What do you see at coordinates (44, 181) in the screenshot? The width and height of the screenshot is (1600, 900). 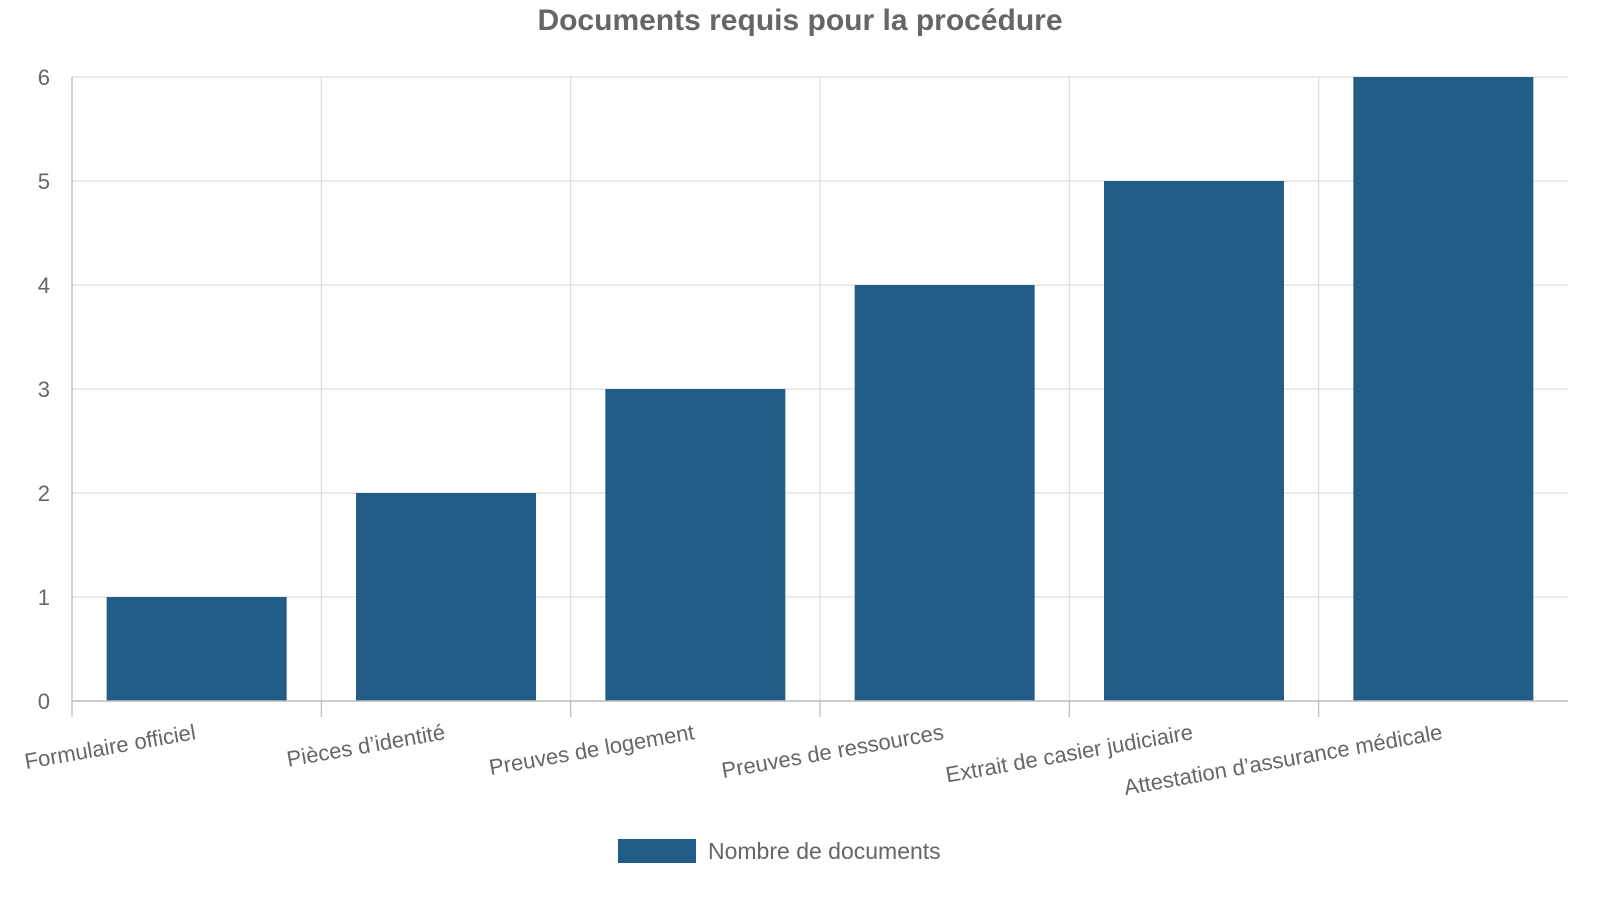 I see `y-tick-label: 5` at bounding box center [44, 181].